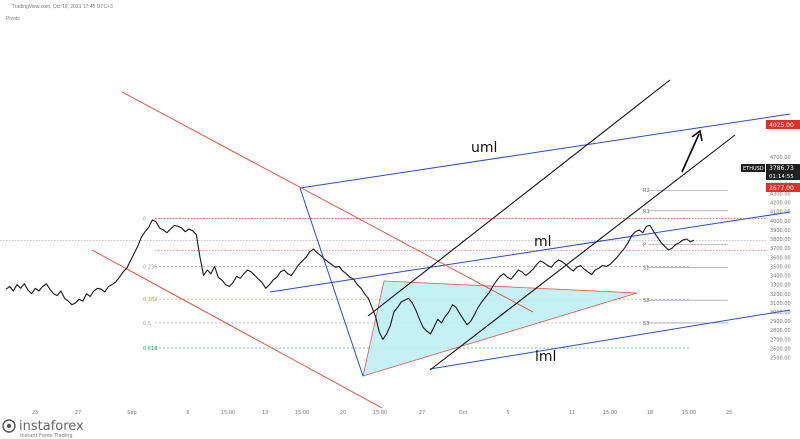 Image resolution: width=800 pixels, height=439 pixels. I want to click on x-tick-label: 23, so click(35, 413).